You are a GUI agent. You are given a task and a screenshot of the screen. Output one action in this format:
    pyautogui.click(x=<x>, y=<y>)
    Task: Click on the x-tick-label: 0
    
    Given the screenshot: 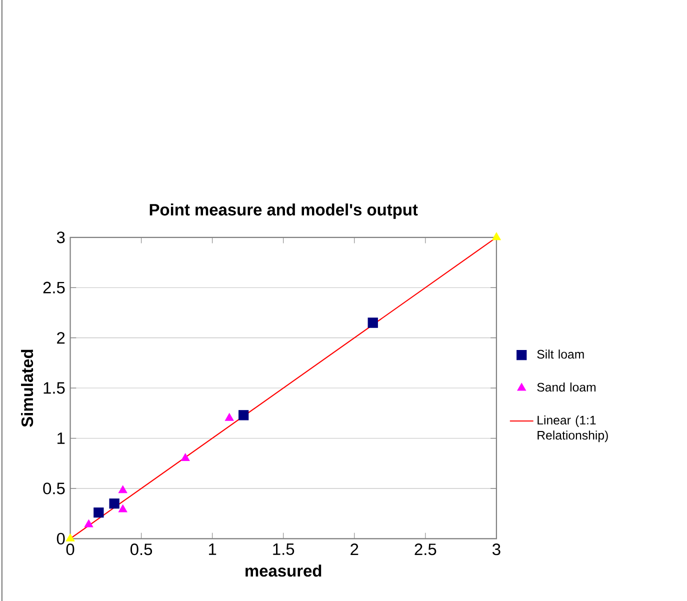 What is the action you would take?
    pyautogui.click(x=70, y=549)
    